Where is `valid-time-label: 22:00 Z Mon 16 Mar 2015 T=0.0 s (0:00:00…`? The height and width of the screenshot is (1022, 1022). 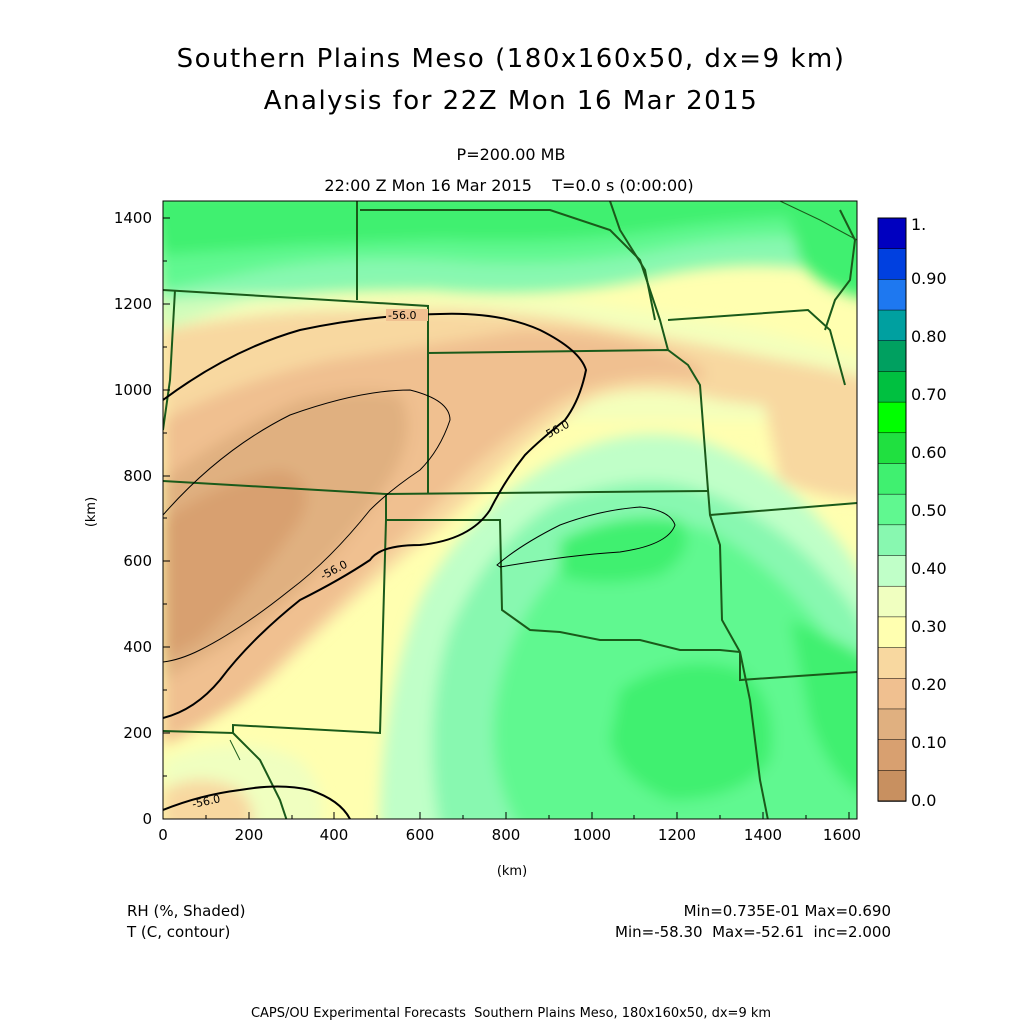
valid-time-label: 22:00 Z Mon 16 Mar 2015 T=0.0 s (0:00:00… is located at coordinates (509, 185).